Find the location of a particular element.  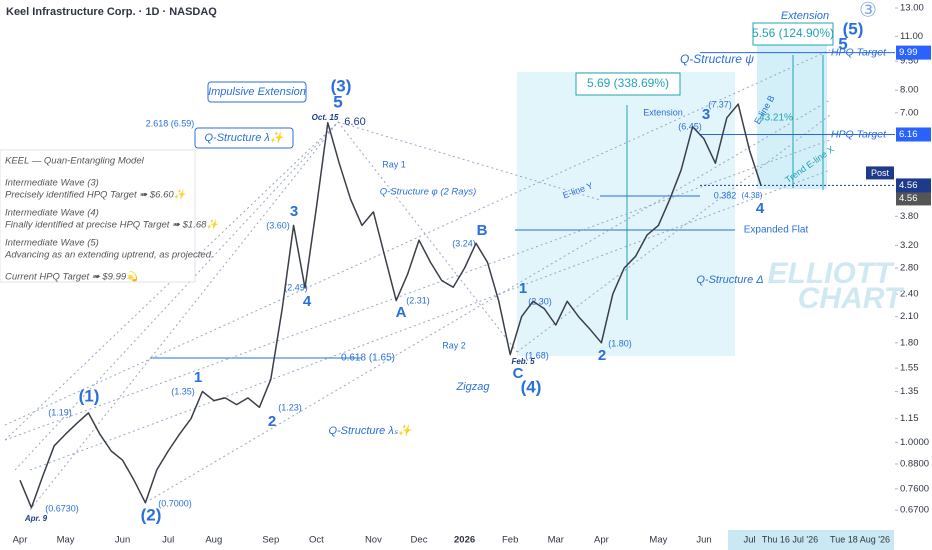

watermark: CHART is located at coordinates (851, 298).